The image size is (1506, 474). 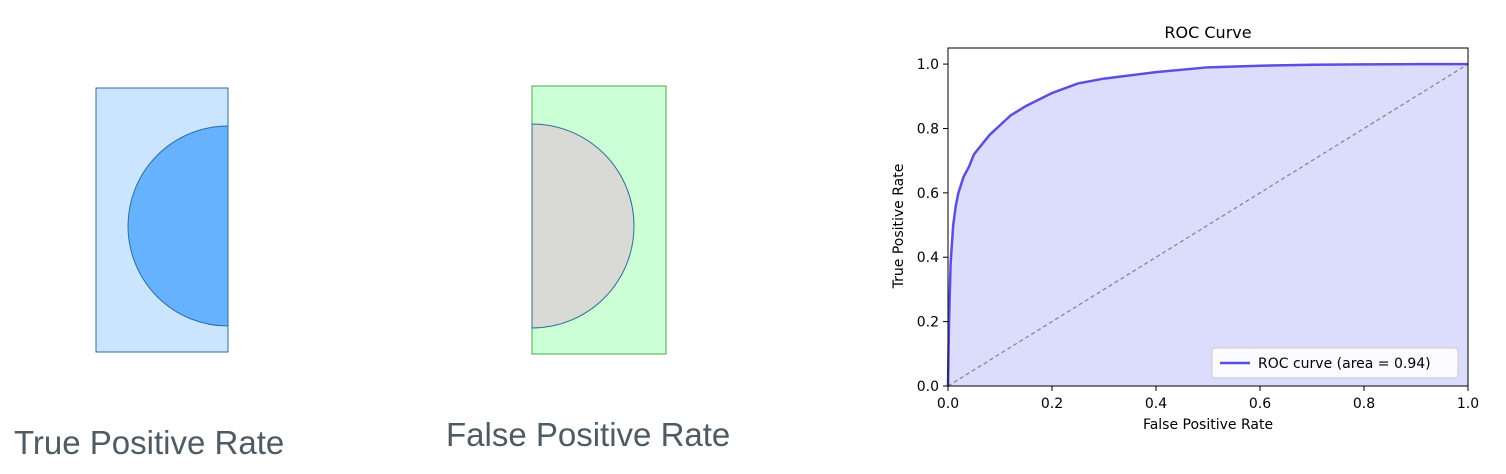 I want to click on x-tick-label: 0.6, so click(x=1260, y=404).